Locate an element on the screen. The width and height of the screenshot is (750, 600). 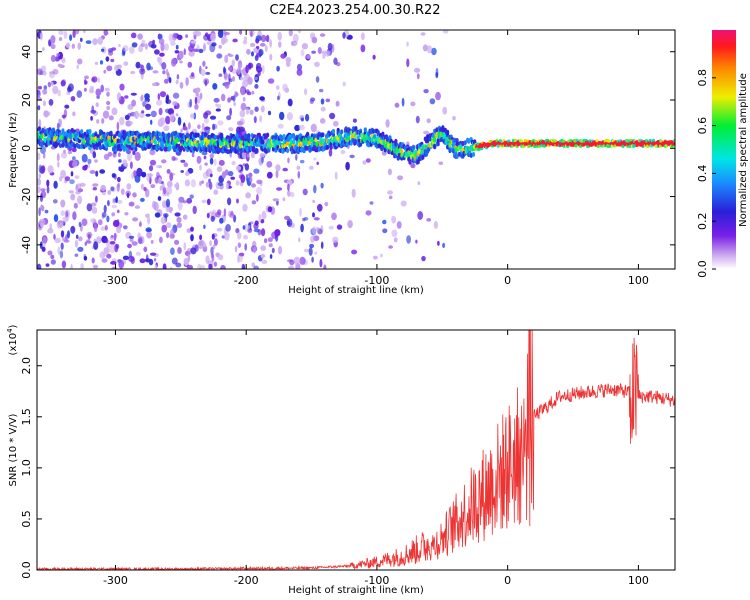
x-tick-label: -300 is located at coordinates (115, 580).